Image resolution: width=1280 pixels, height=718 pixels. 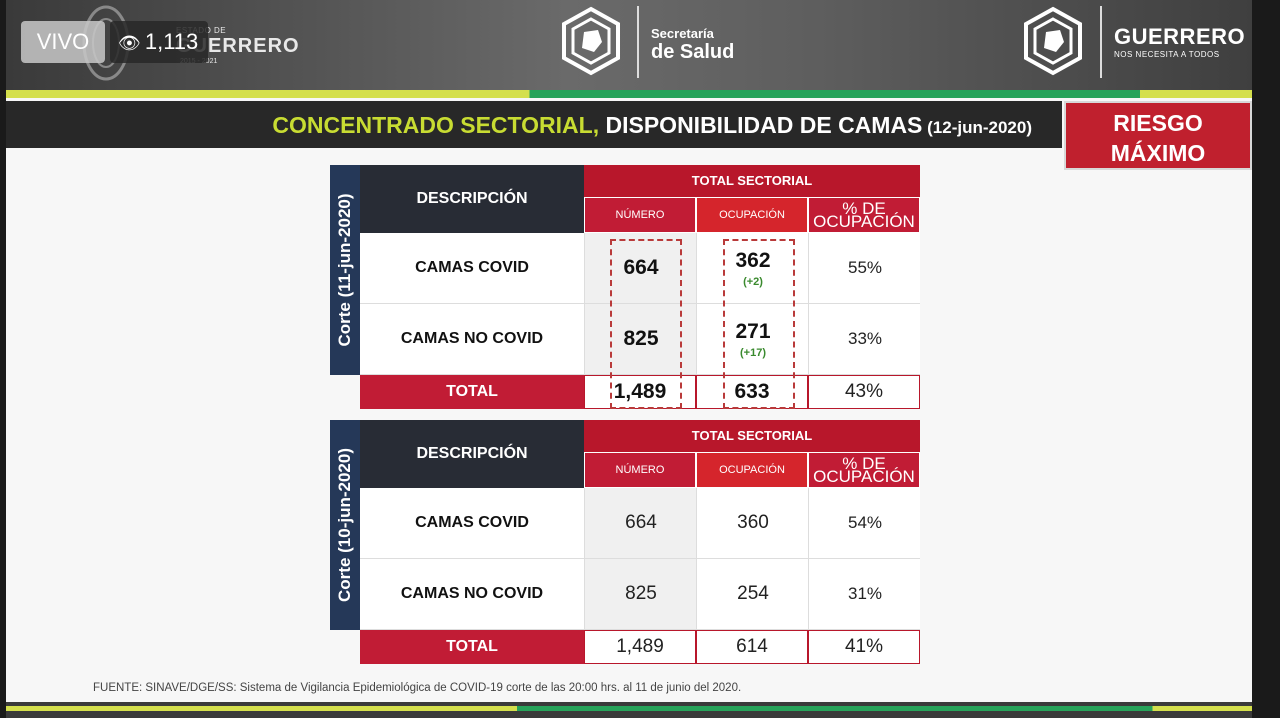 What do you see at coordinates (129, 43) in the screenshot?
I see `eye-icon: 👁` at bounding box center [129, 43].